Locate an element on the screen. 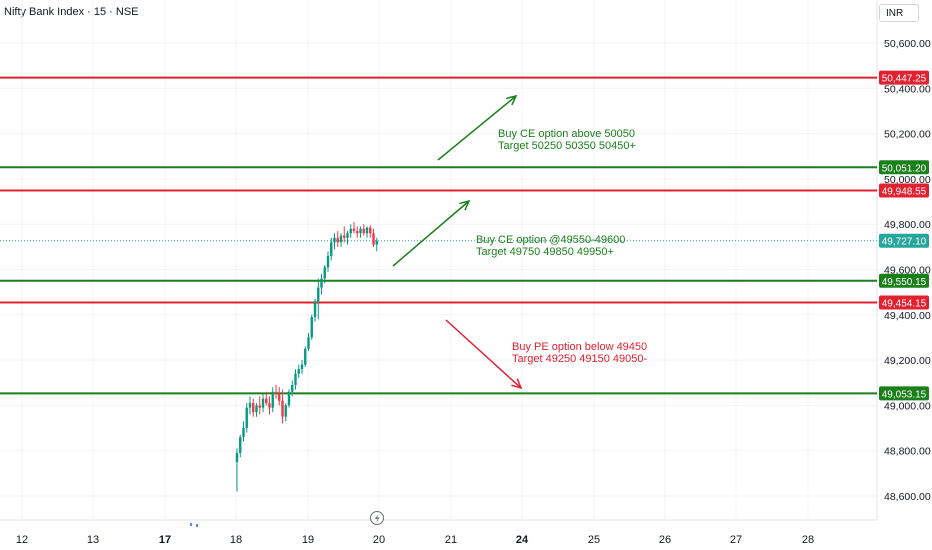 Image resolution: width=932 pixels, height=550 pixels. level-price-label: 49,053.15 is located at coordinates (904, 394).